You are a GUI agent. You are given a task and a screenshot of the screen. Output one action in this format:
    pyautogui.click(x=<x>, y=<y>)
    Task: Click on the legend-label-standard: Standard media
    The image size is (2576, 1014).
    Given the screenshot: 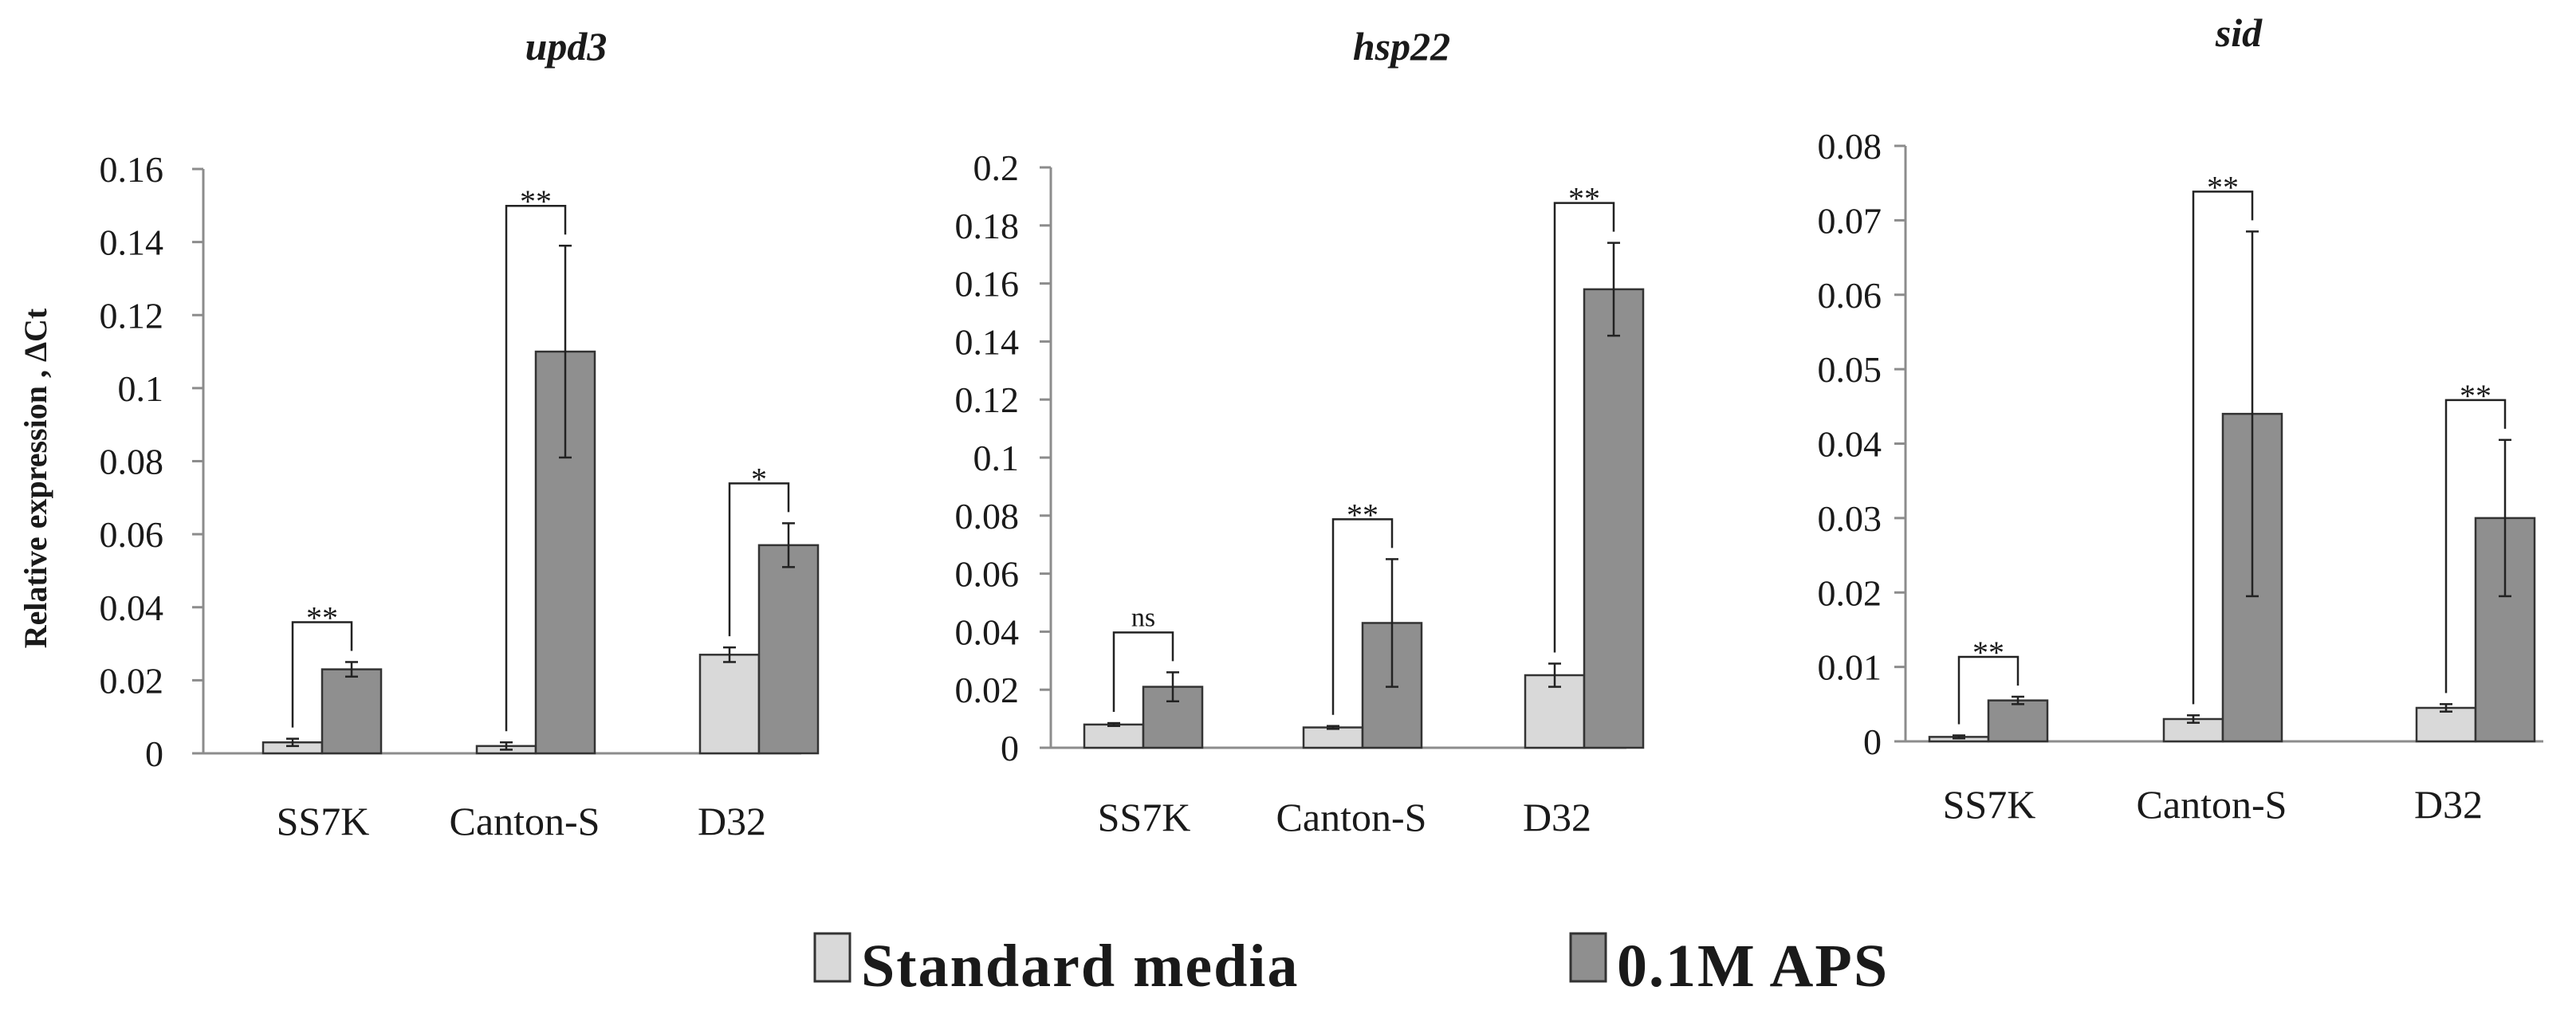 What is the action you would take?
    pyautogui.click(x=1081, y=966)
    